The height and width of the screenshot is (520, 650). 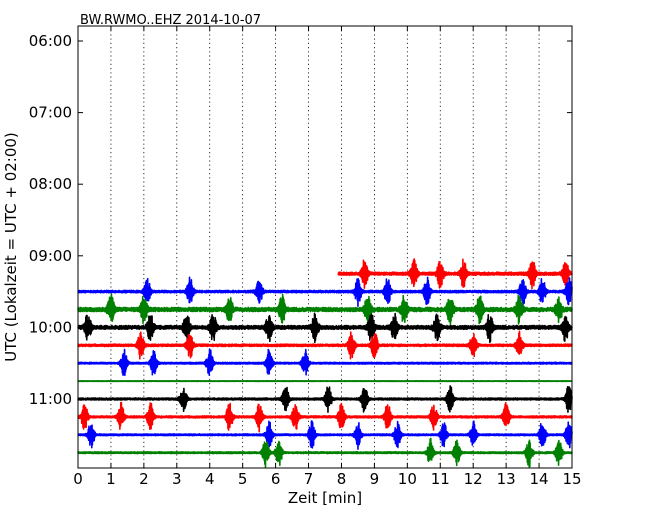 I want to click on x-tick-label: 15, so click(x=571, y=479).